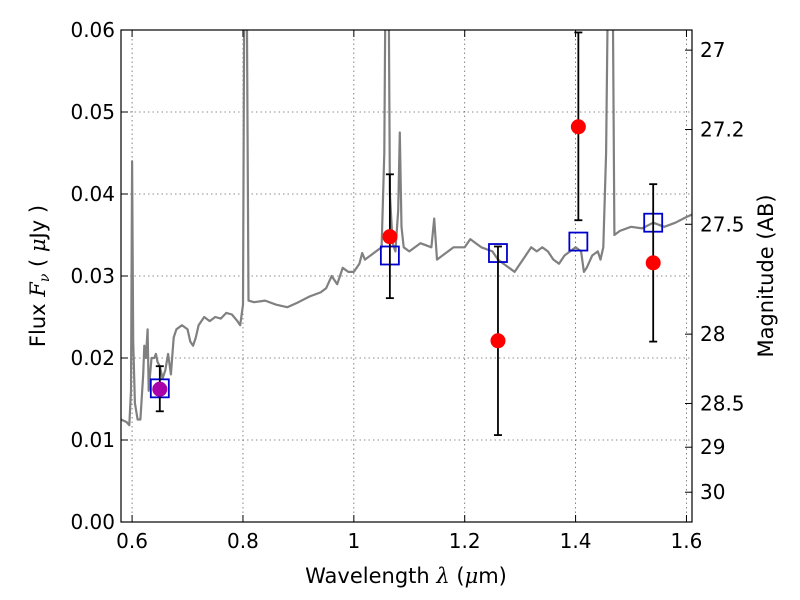 The height and width of the screenshot is (600, 800). I want to click on x-axis-title: Wavelength λ (μm), so click(406, 576).